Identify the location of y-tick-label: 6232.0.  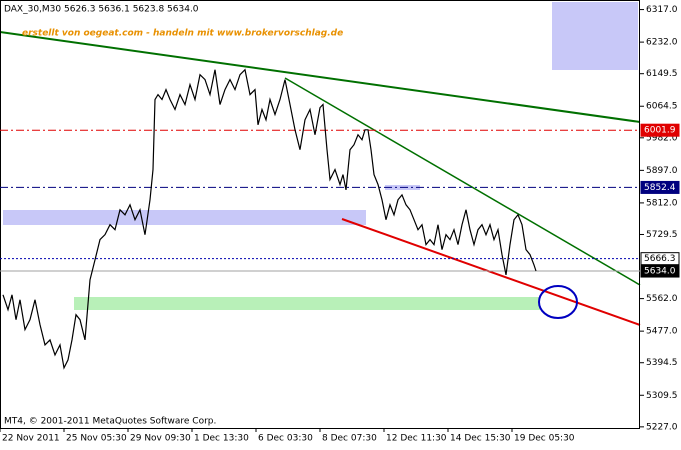
(662, 43).